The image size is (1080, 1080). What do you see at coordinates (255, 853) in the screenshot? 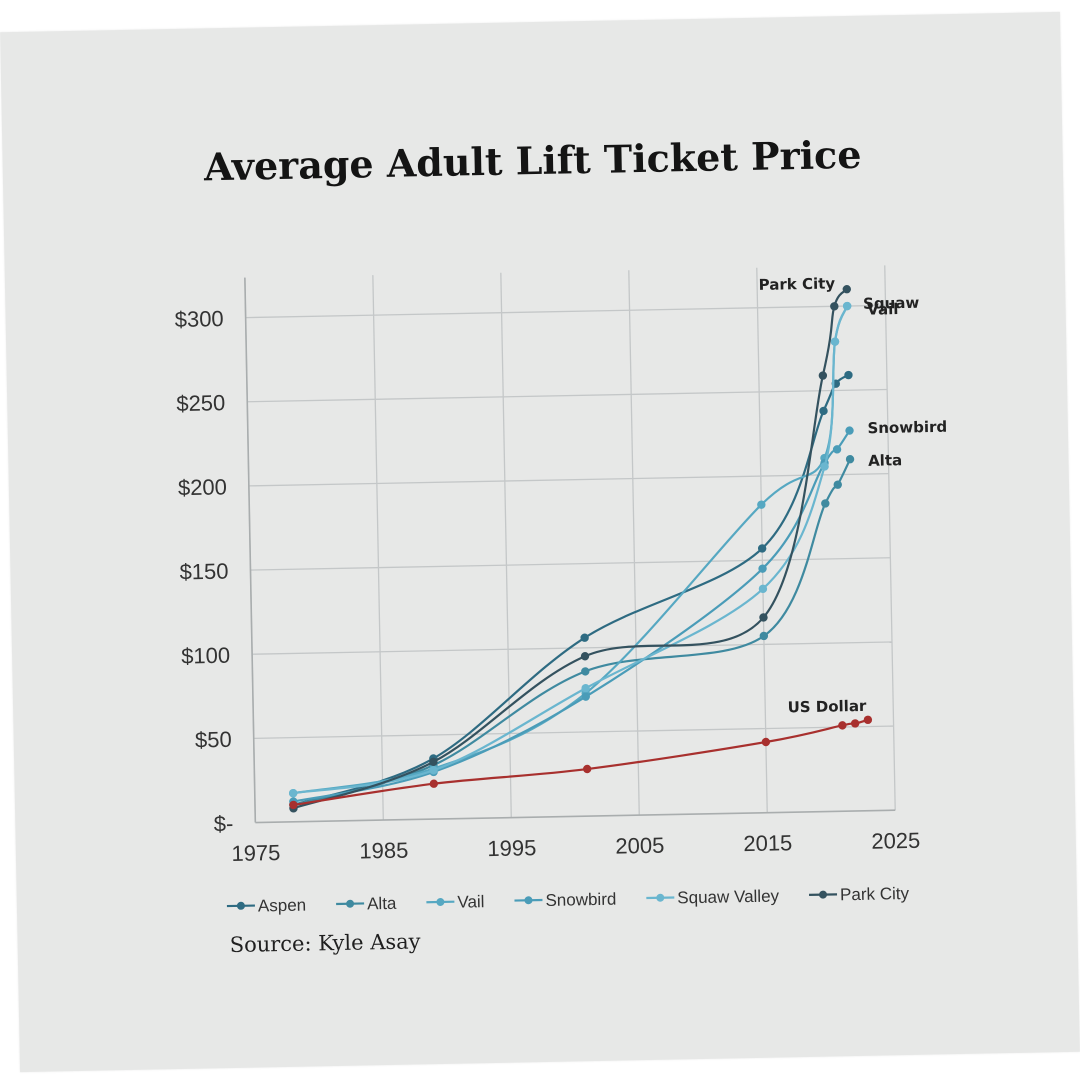
I see `x-tick-label: 1975` at bounding box center [255, 853].